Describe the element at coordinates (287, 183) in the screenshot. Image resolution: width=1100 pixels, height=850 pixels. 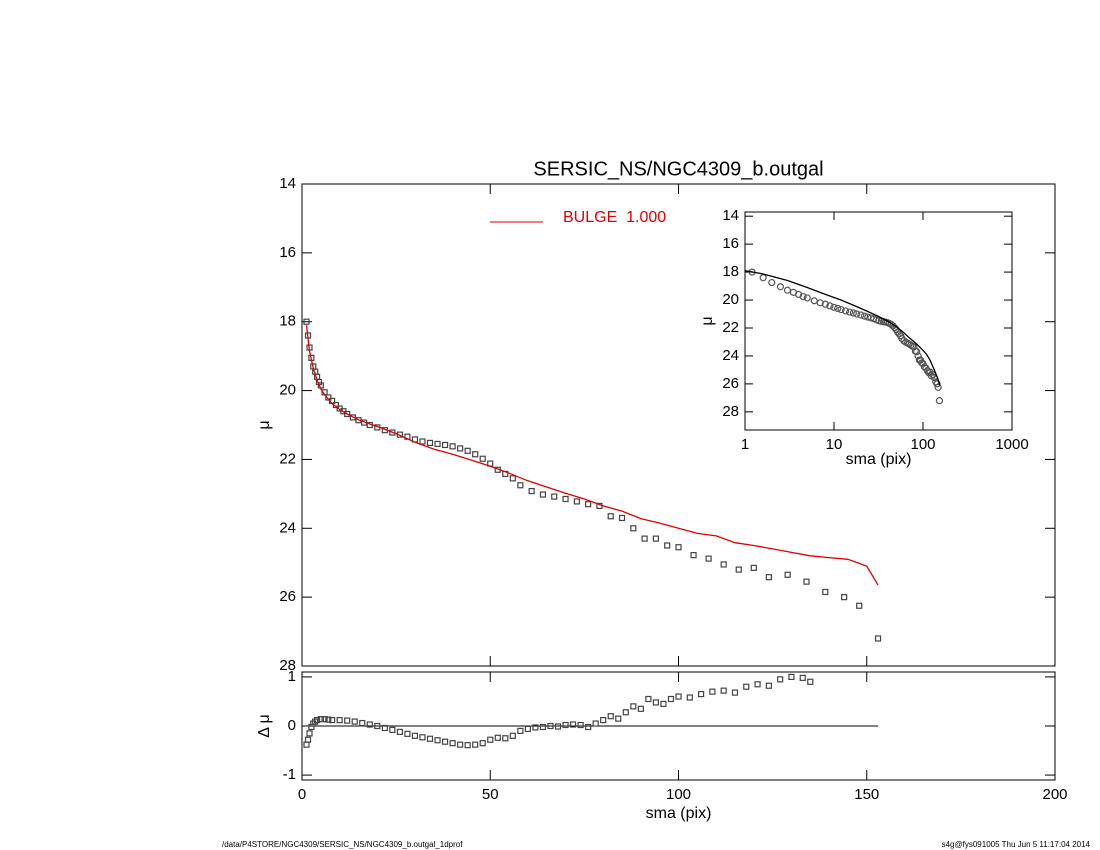
I see `y-tick-label: 14` at that location.